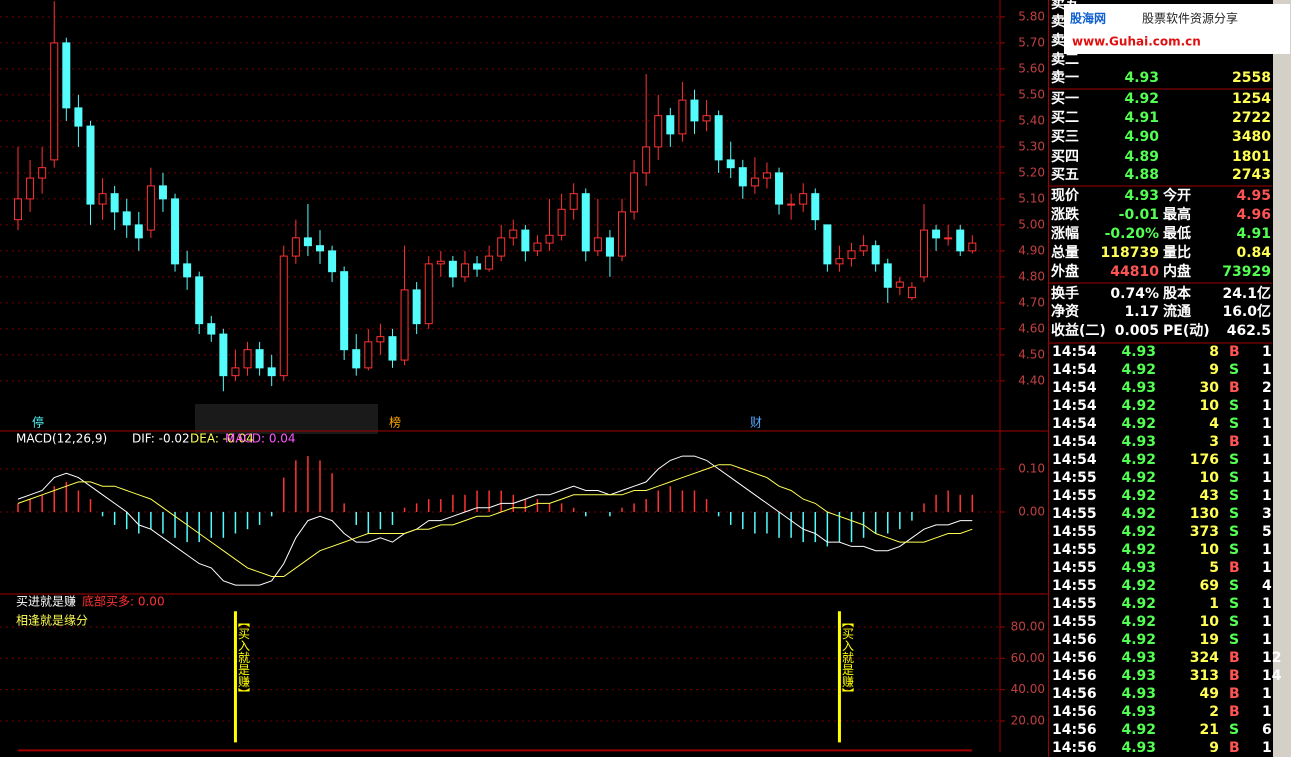 This screenshot has height=757, width=1291. I want to click on stat-label: PE(动), so click(1186, 330).